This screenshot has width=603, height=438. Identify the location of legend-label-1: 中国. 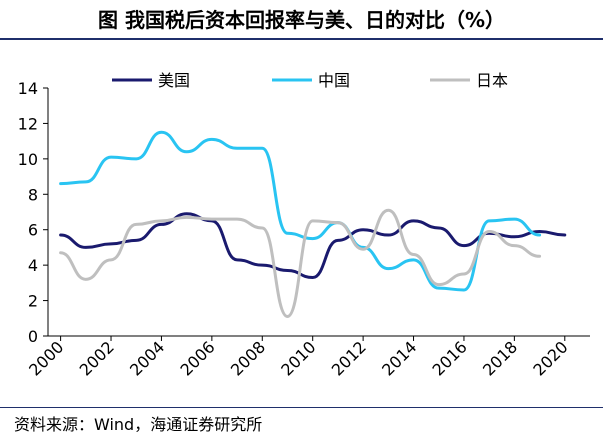
(334, 80).